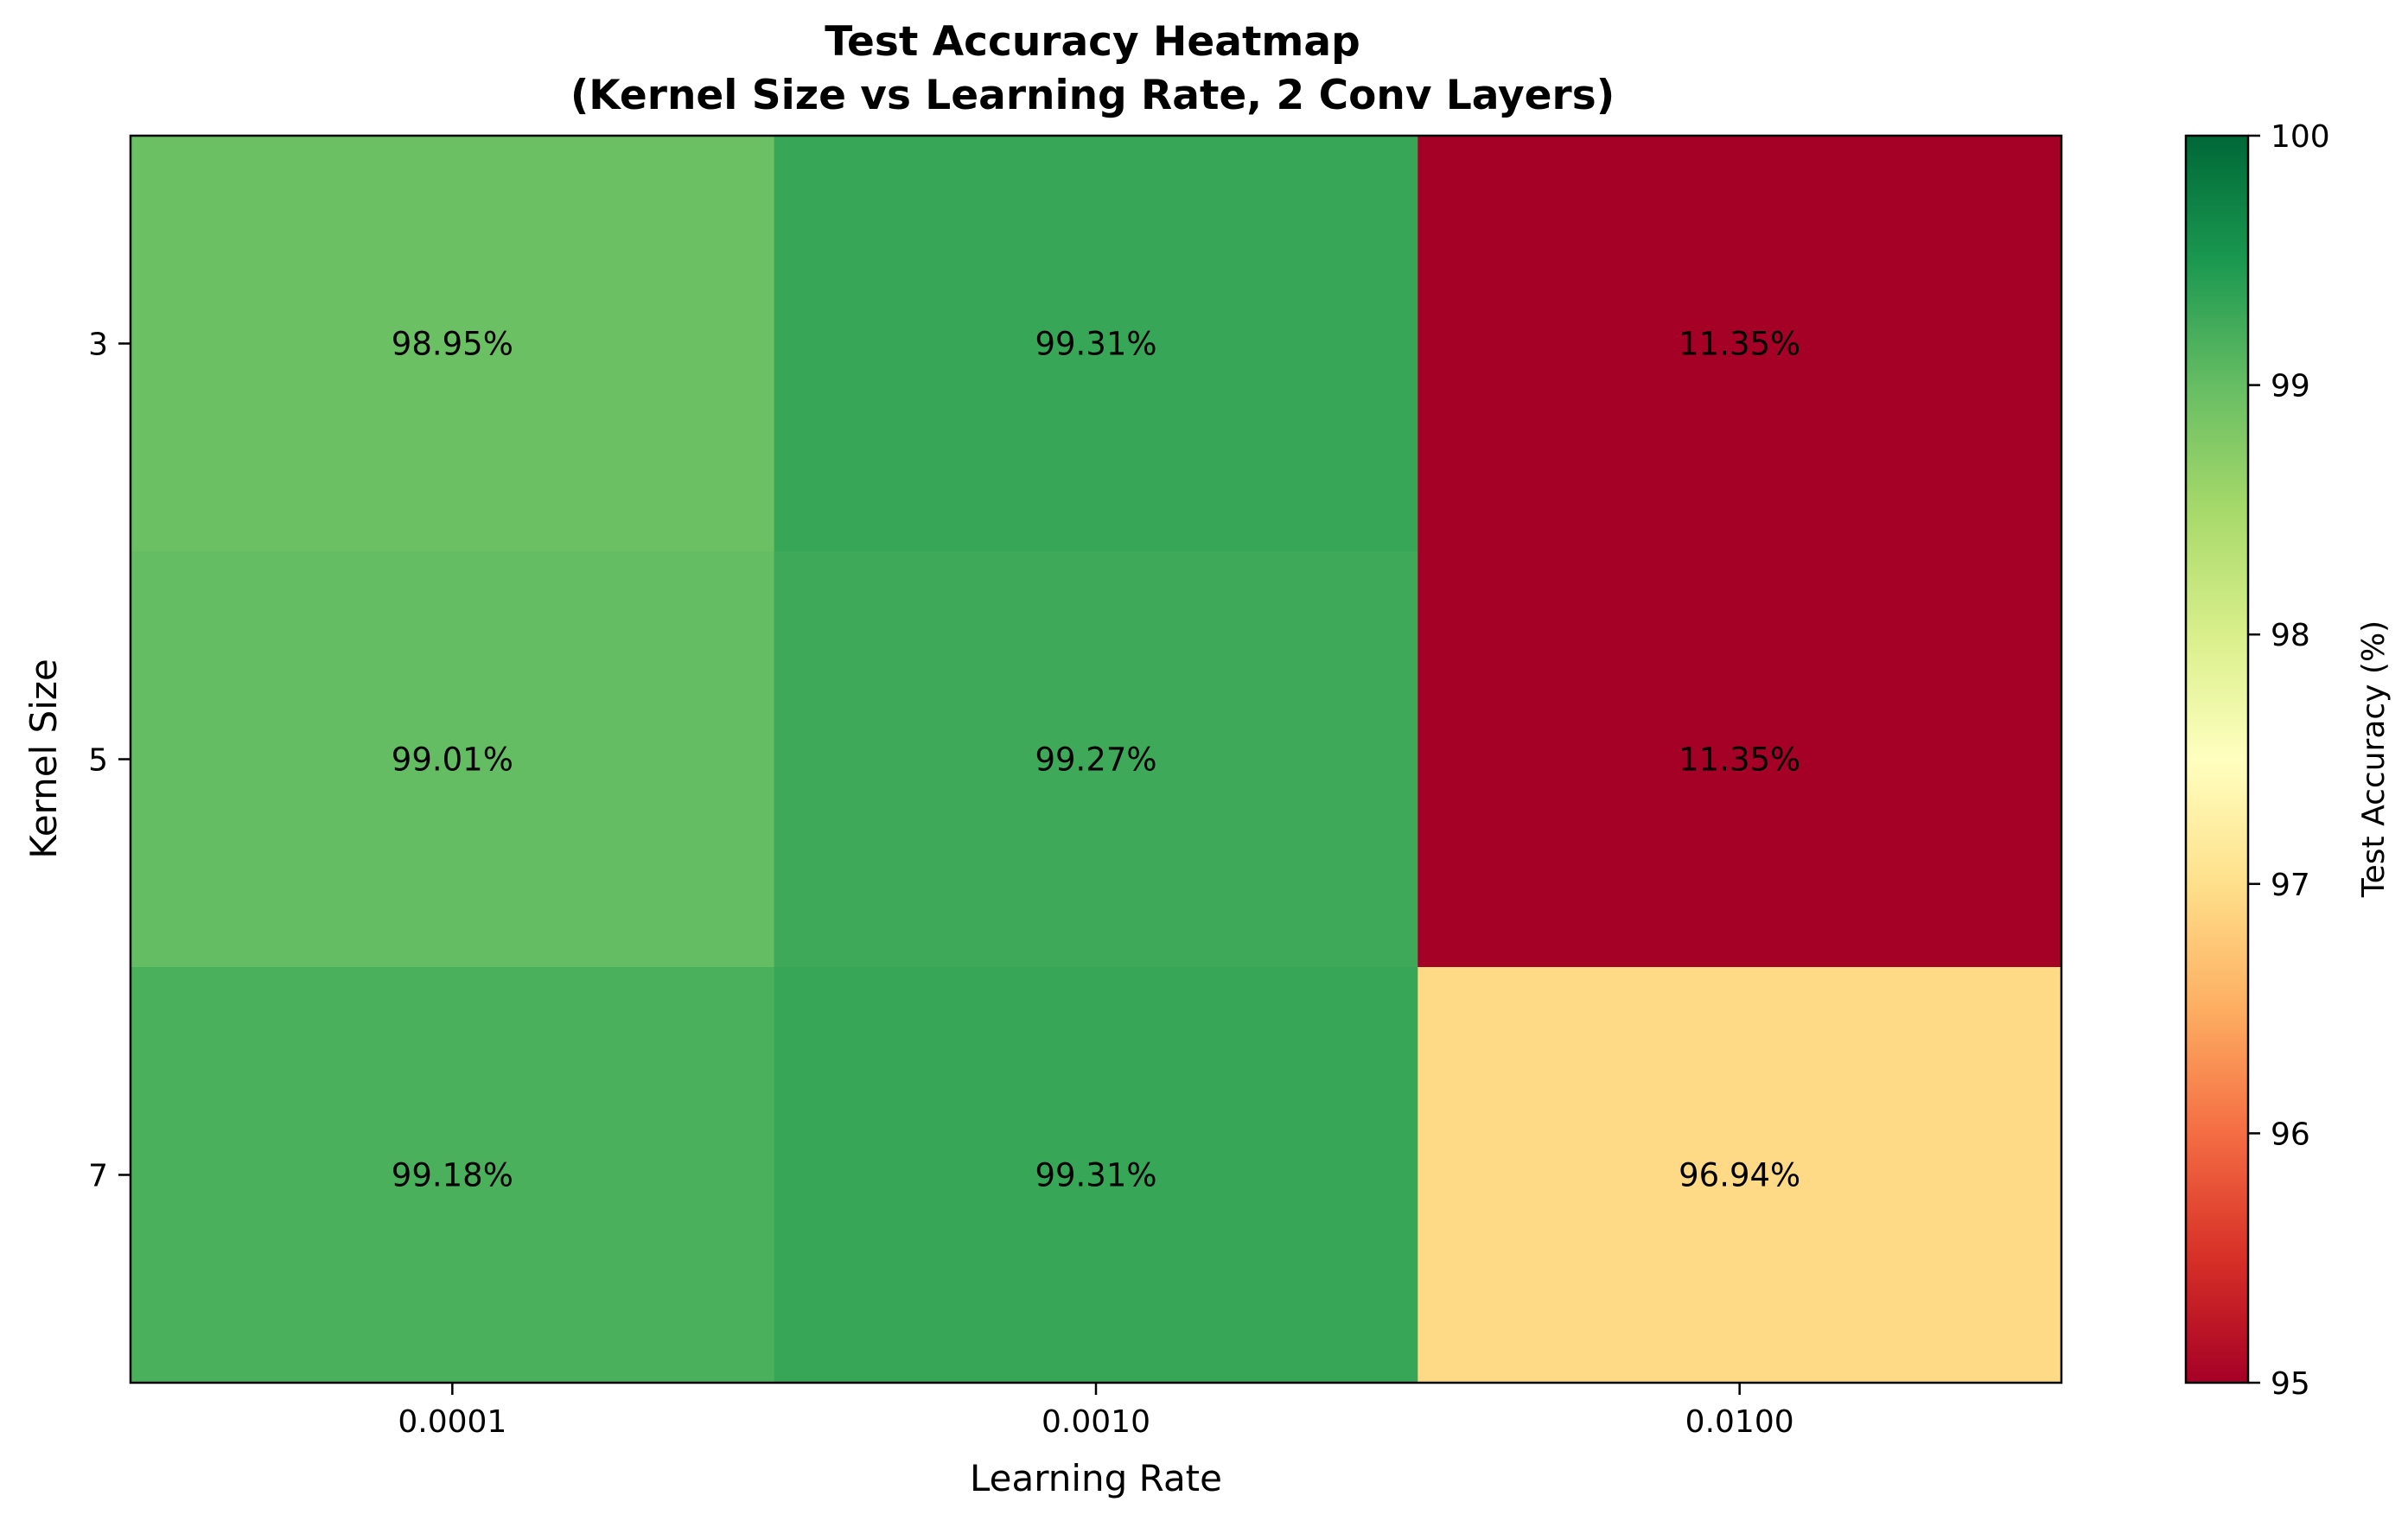 This screenshot has width=2408, height=1521. I want to click on y-axis-ticks: 3 5 7, so click(109, 761).